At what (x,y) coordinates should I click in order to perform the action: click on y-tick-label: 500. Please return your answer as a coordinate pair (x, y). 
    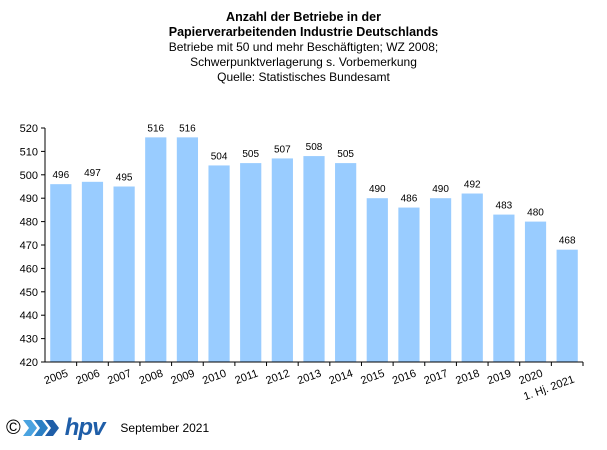
    Looking at the image, I should click on (29, 176).